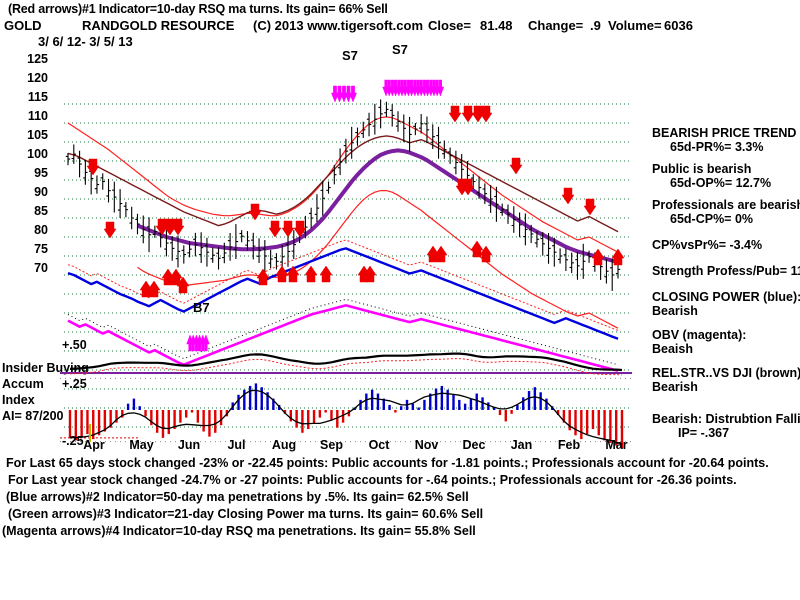  What do you see at coordinates (85, 41) in the screenshot?
I see `date-range-label: 3/ 6/ 12- 3/ 5/ 13` at bounding box center [85, 41].